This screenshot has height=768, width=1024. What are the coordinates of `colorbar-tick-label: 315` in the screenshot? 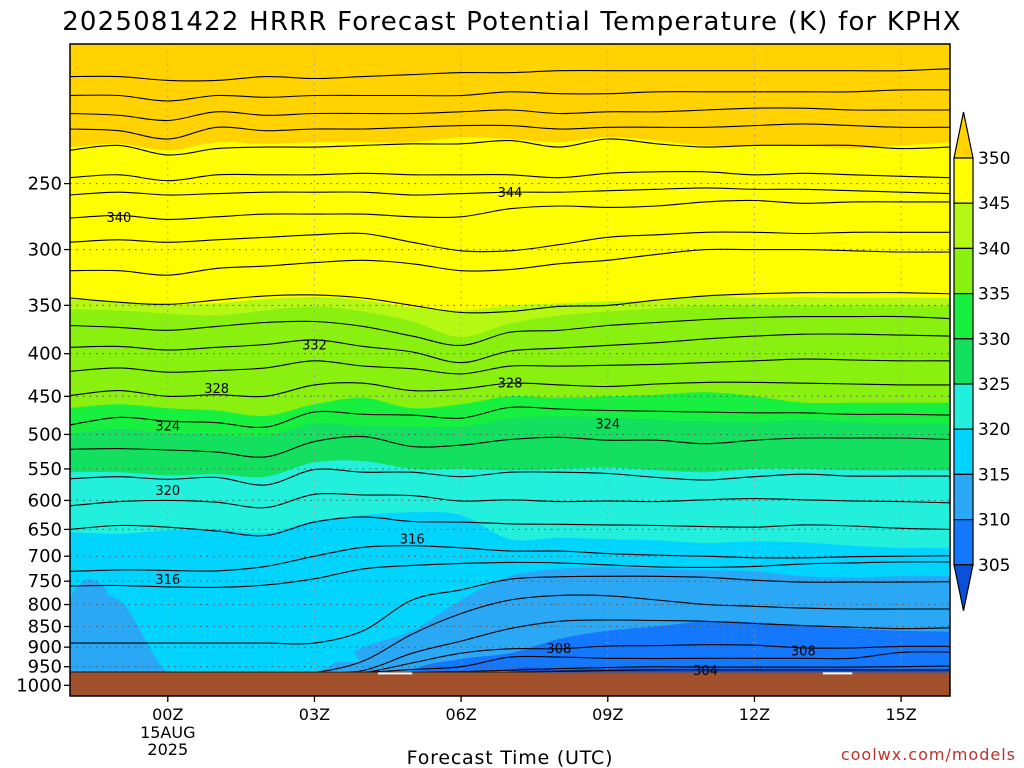 It's located at (994, 475).